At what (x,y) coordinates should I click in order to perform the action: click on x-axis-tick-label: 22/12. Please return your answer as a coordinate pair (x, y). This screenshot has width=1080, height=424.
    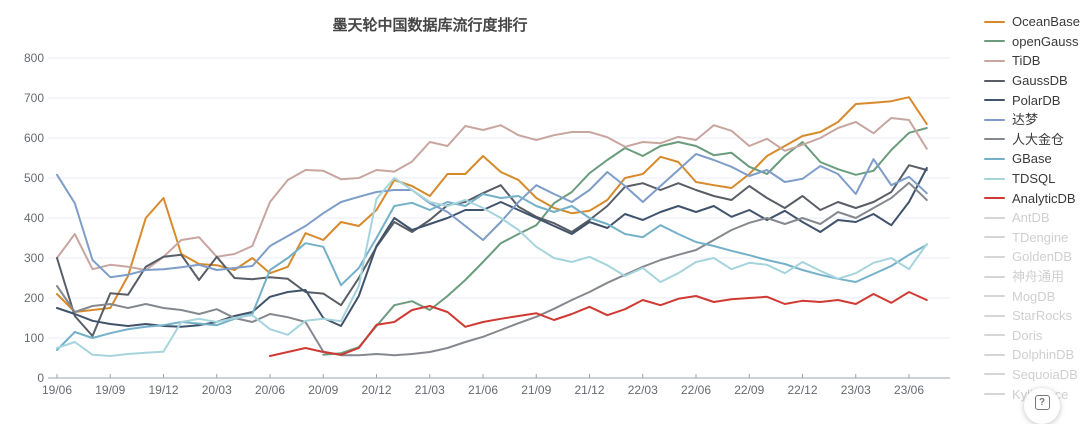
    Looking at the image, I should click on (802, 390).